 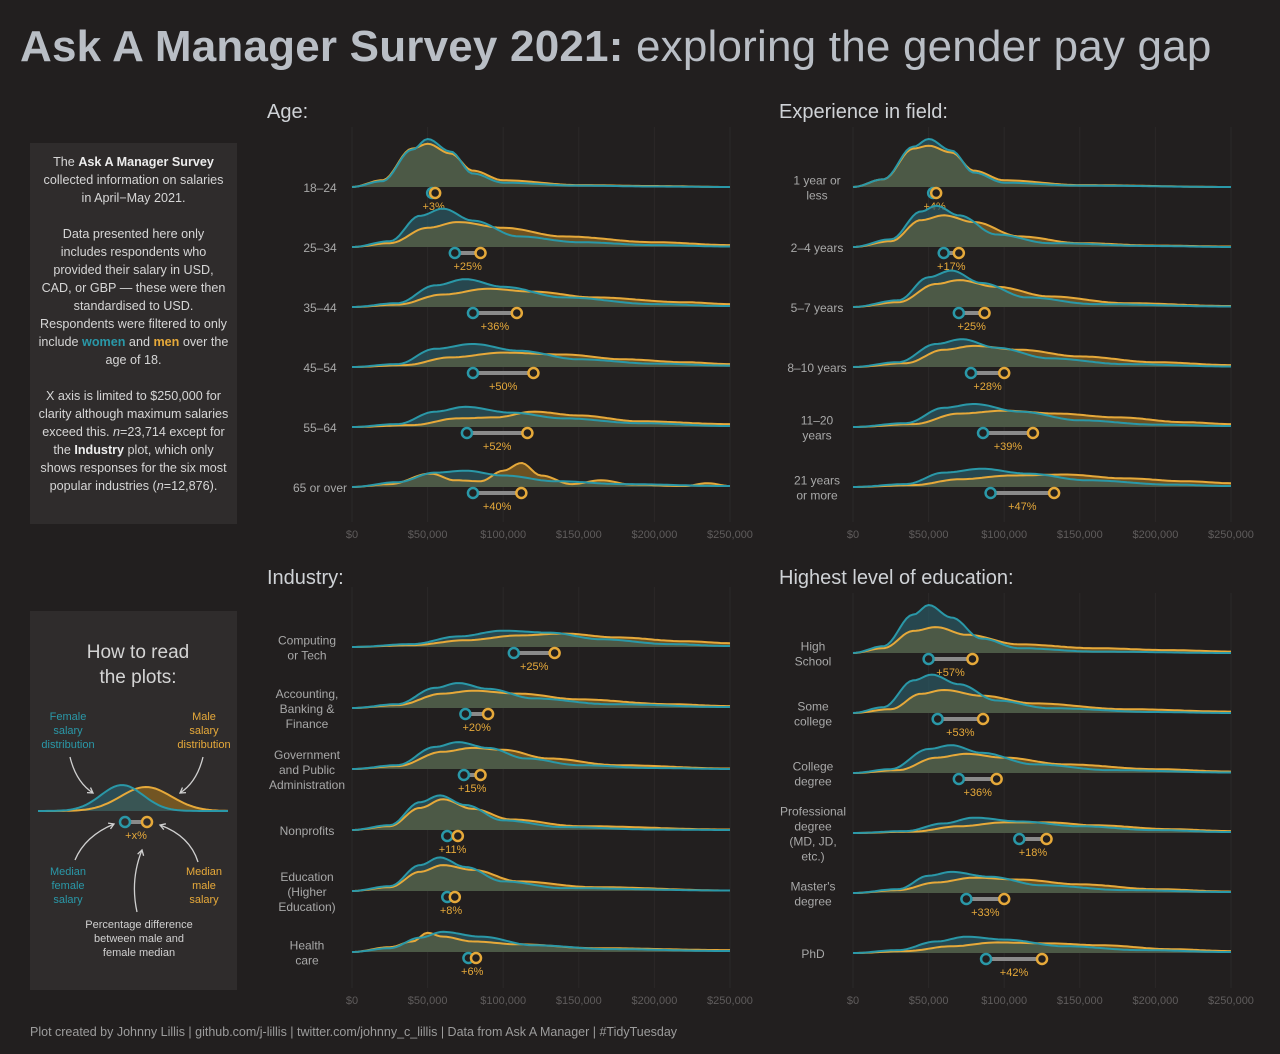 I want to click on ridge-row: 65 or over +40%, so click(x=512, y=487).